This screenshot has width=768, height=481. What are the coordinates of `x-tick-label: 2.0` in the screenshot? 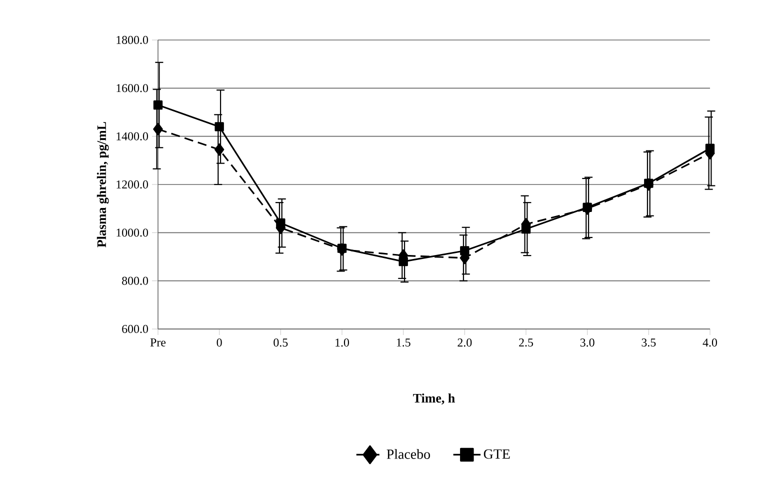 It's located at (465, 342).